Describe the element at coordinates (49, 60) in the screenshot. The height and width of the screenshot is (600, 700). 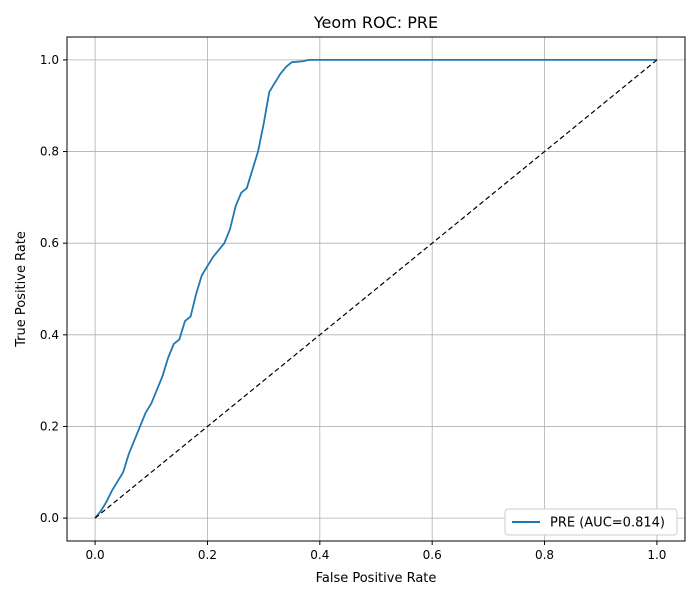
I see `y-tick-label: 1.0` at that location.